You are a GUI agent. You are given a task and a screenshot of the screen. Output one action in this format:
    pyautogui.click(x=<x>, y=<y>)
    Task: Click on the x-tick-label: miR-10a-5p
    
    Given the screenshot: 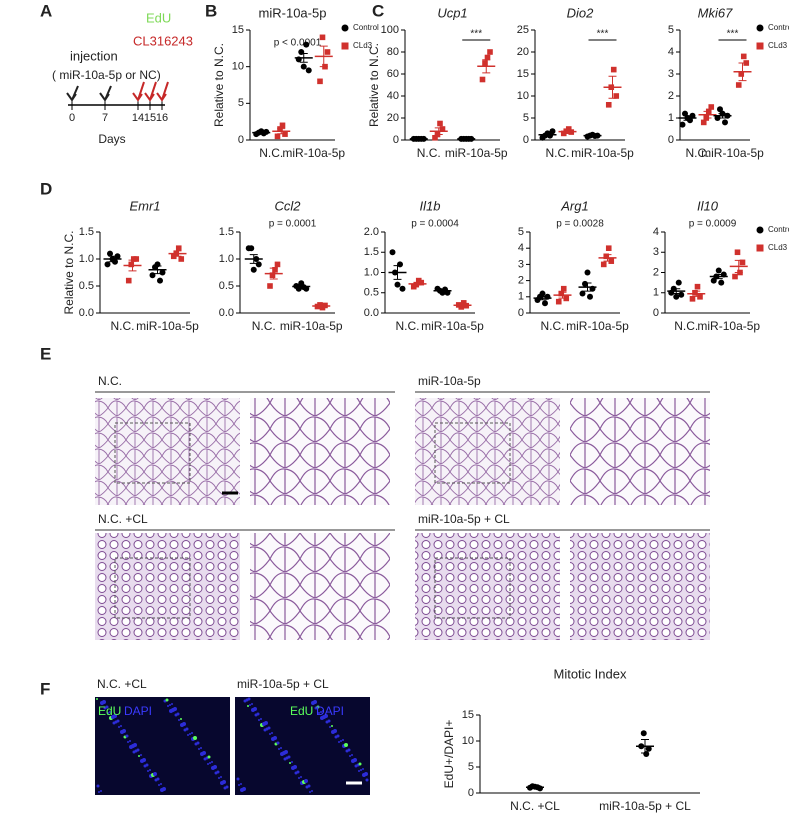 What is the action you would take?
    pyautogui.click(x=311, y=326)
    